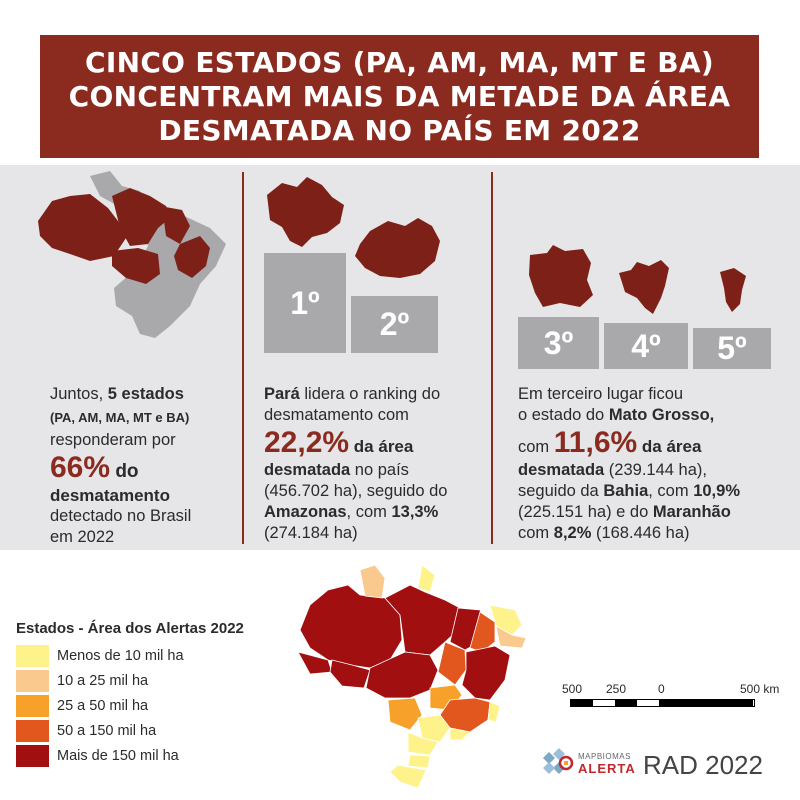 The image size is (800, 800). I want to click on col2-l4a: desmatada, so click(307, 470).